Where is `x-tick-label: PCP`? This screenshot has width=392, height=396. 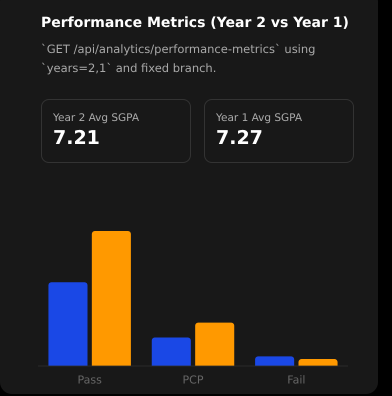
x-tick-label: PCP is located at coordinates (193, 379).